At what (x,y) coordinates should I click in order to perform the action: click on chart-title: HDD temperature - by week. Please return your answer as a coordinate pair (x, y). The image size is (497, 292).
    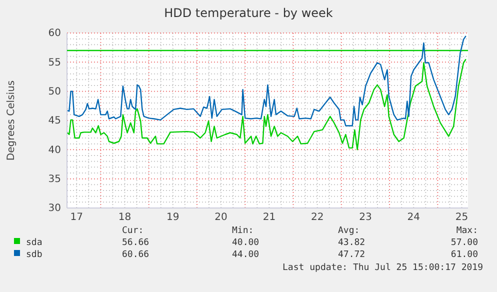
    Looking at the image, I should click on (248, 13).